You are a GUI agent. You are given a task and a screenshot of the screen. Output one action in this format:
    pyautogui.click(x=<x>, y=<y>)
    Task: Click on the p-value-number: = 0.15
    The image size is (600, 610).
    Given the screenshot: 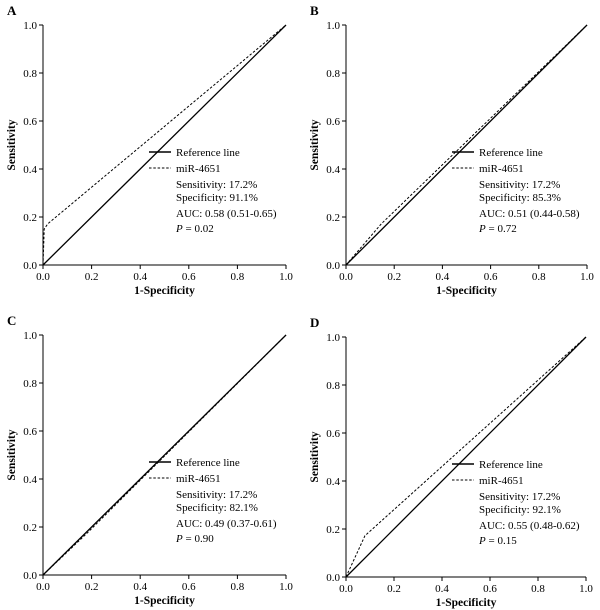 What is the action you would take?
    pyautogui.click(x=501, y=541)
    